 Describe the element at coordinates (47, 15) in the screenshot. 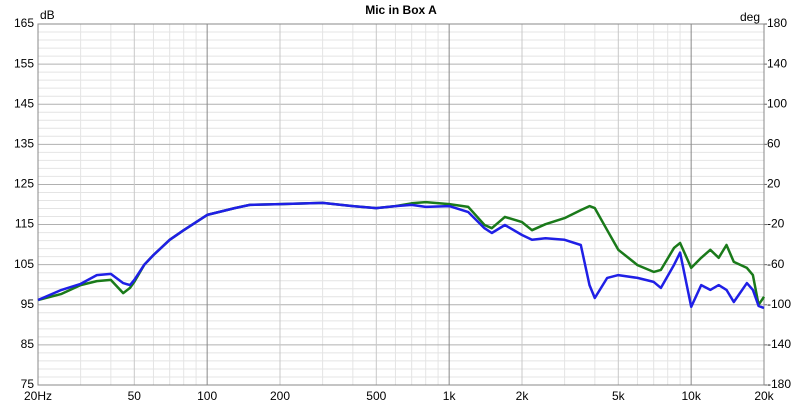

I see `y-axis-label: dB` at that location.